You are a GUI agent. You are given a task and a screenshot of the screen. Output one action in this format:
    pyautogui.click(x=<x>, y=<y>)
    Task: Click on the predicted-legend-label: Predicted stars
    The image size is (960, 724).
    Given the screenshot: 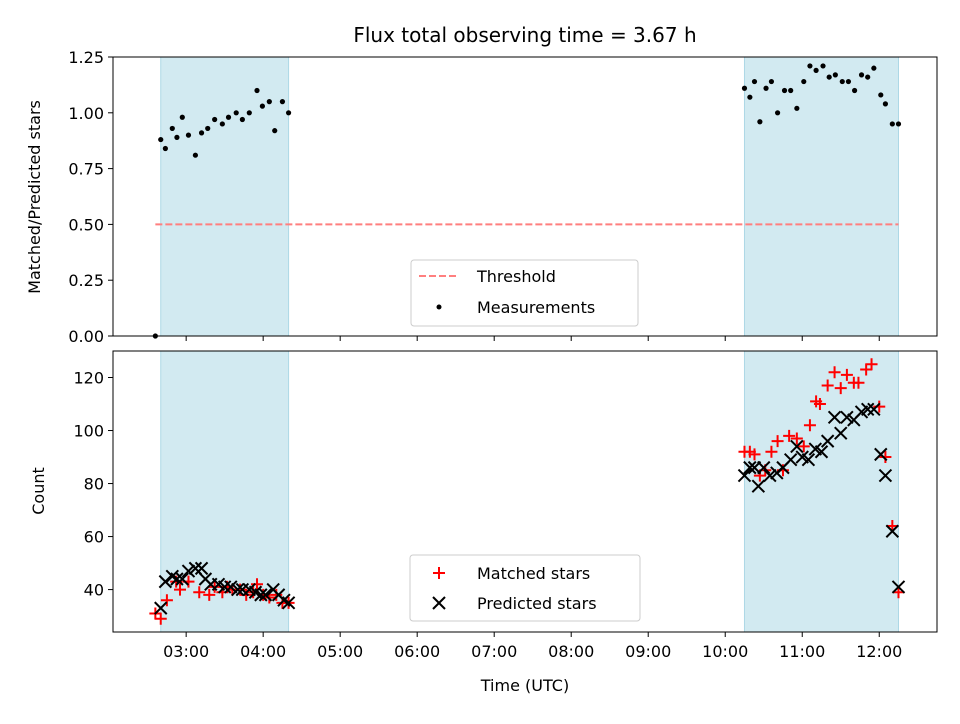 What is the action you would take?
    pyautogui.click(x=537, y=603)
    